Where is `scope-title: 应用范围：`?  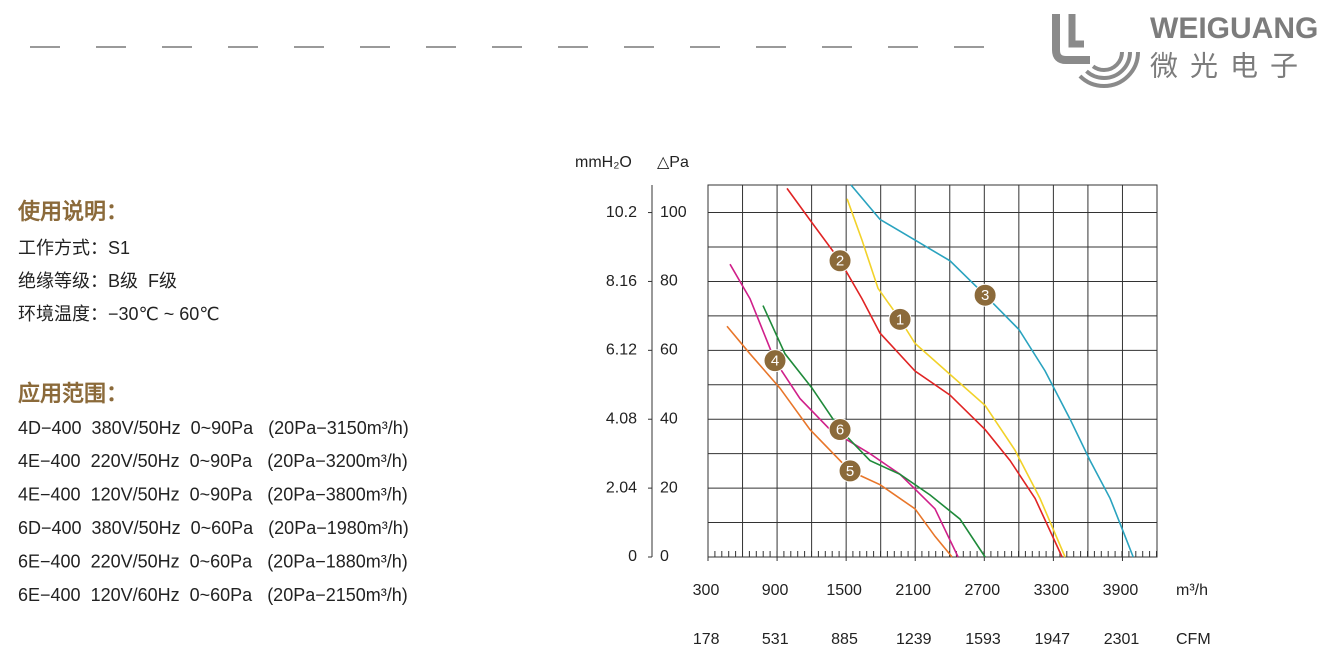
scope-title: 应用范围： is located at coordinates (73, 393).